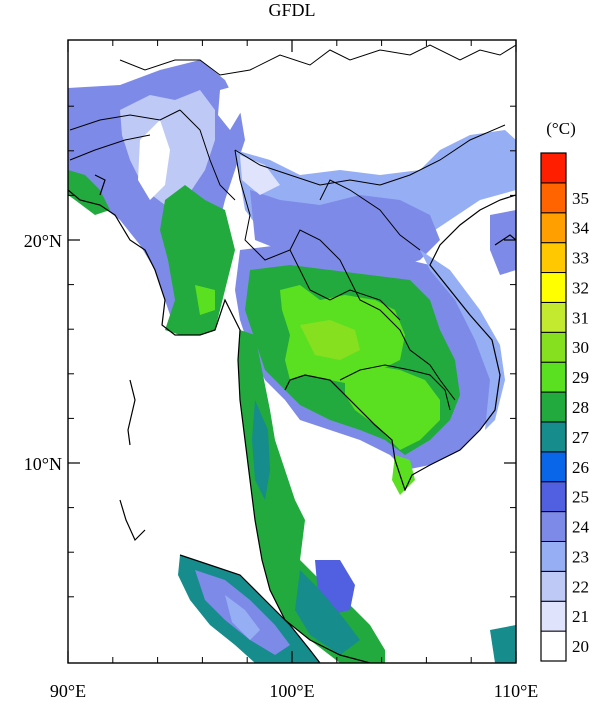 The width and height of the screenshot is (600, 705). I want to click on region-delta, so click(403, 475).